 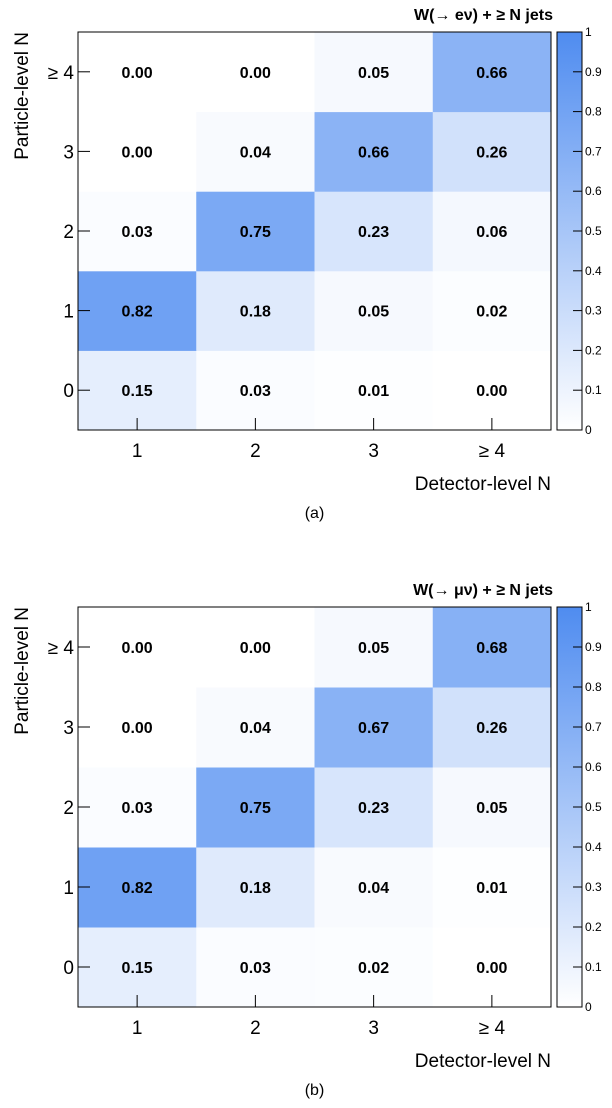 I want to click on panel-caption: (b), so click(x=315, y=1090).